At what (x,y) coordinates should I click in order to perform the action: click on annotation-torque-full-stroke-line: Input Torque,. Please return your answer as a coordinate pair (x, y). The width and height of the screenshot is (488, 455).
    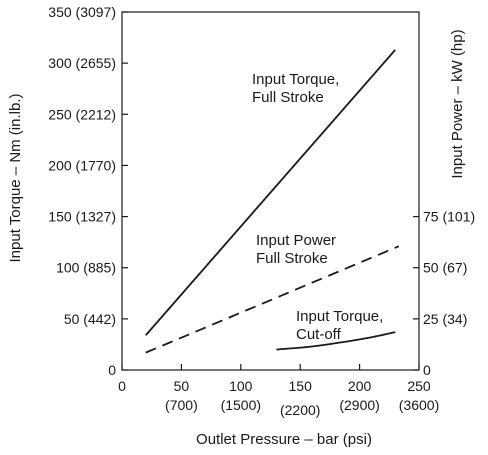
    Looking at the image, I should click on (295, 79).